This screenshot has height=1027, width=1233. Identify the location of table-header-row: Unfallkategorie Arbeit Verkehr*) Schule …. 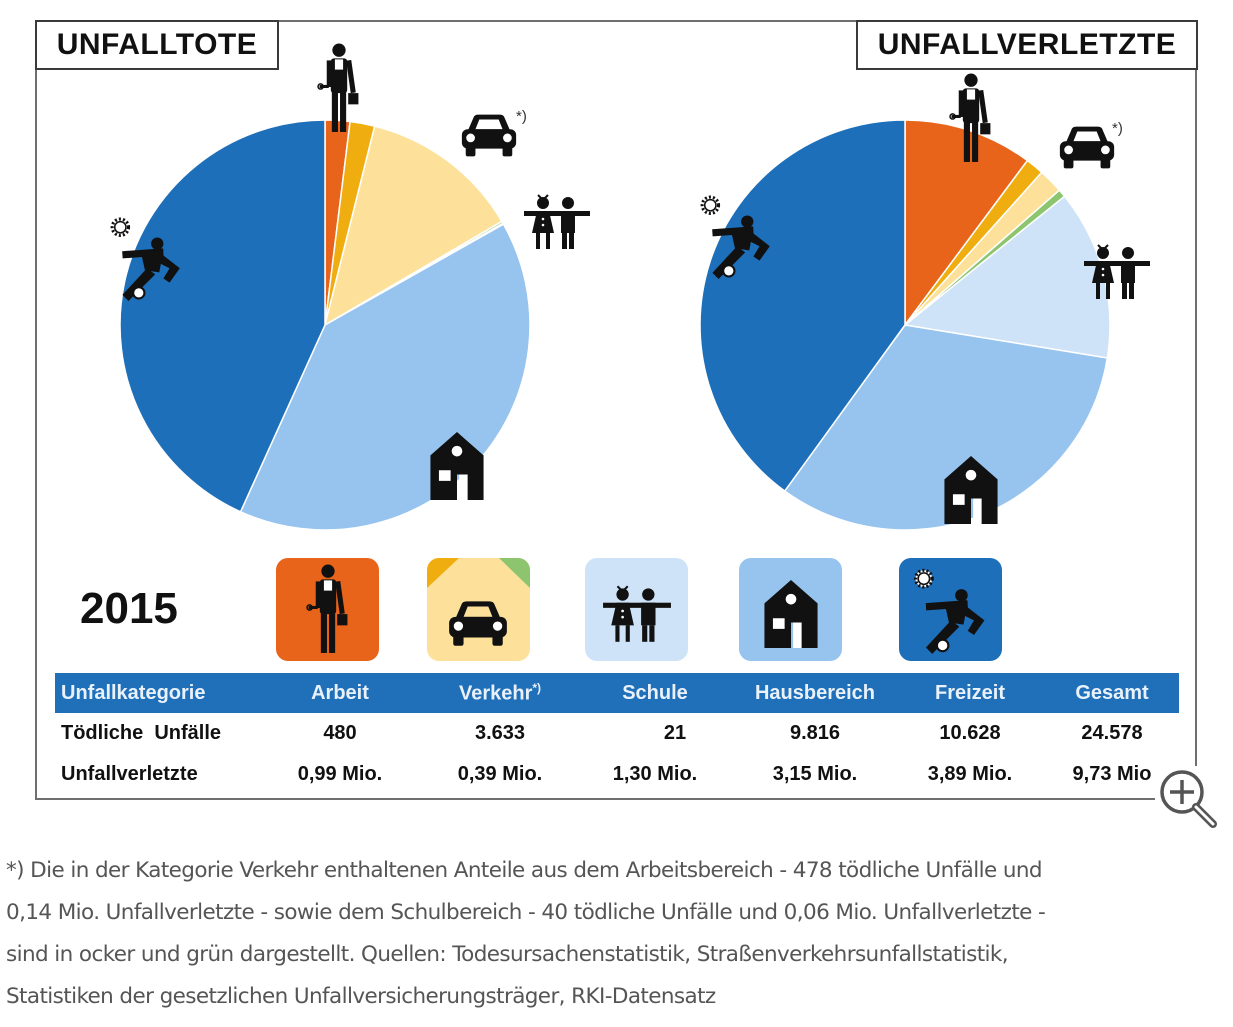
(617, 693).